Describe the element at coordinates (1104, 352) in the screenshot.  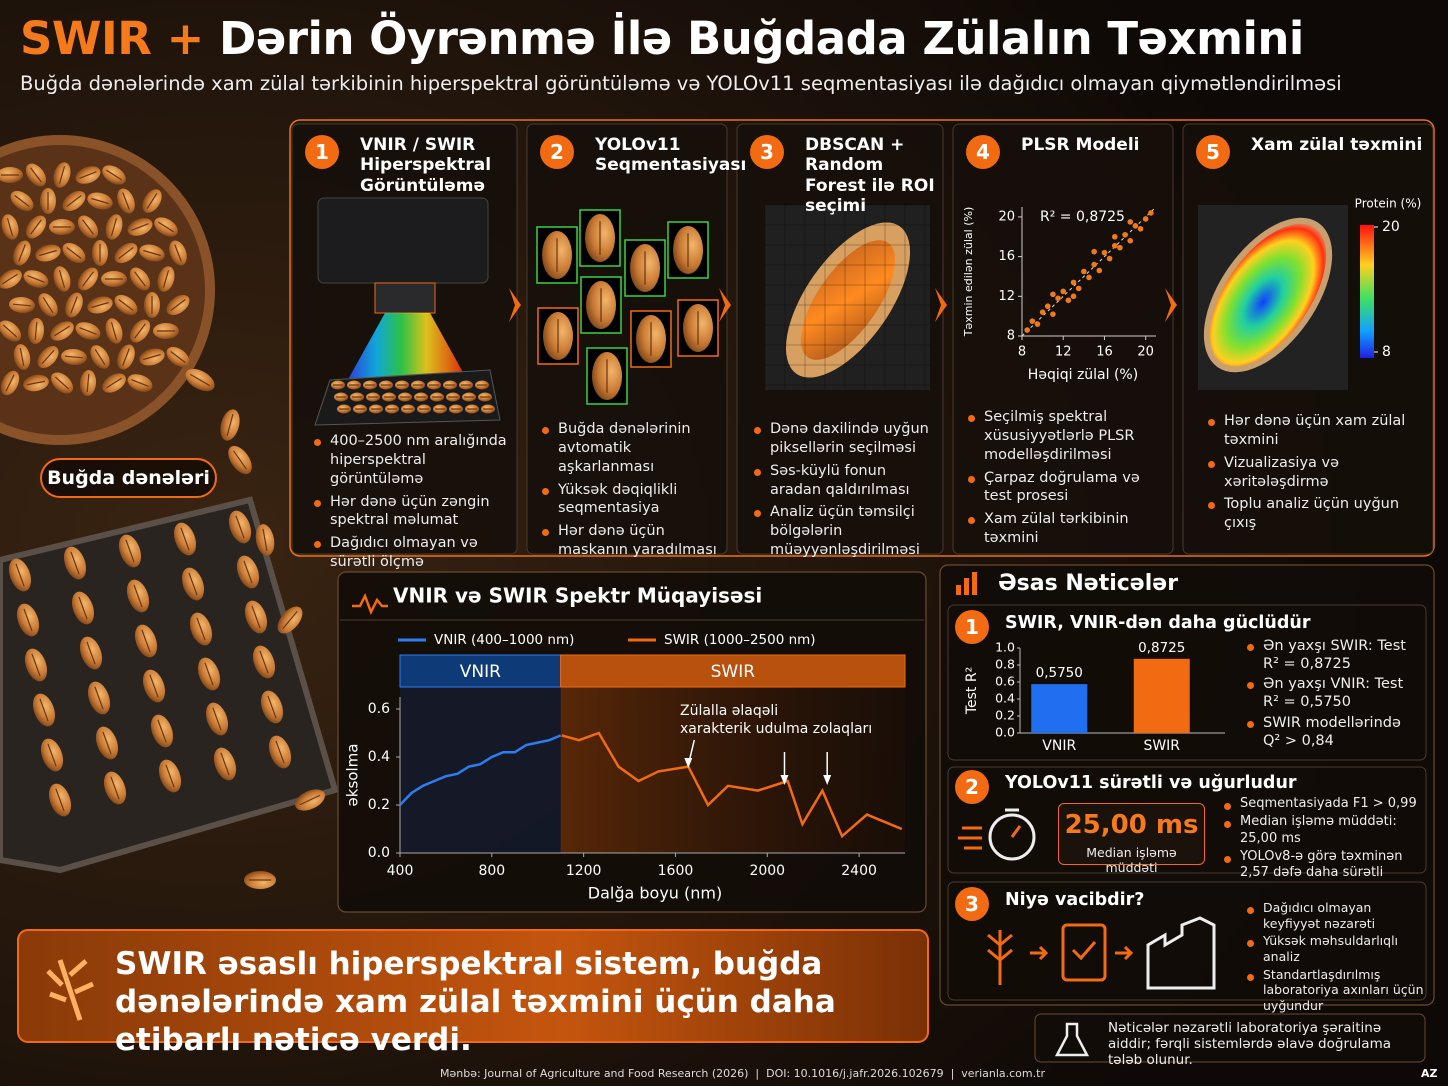
I see `x-tick-label: 16` at that location.